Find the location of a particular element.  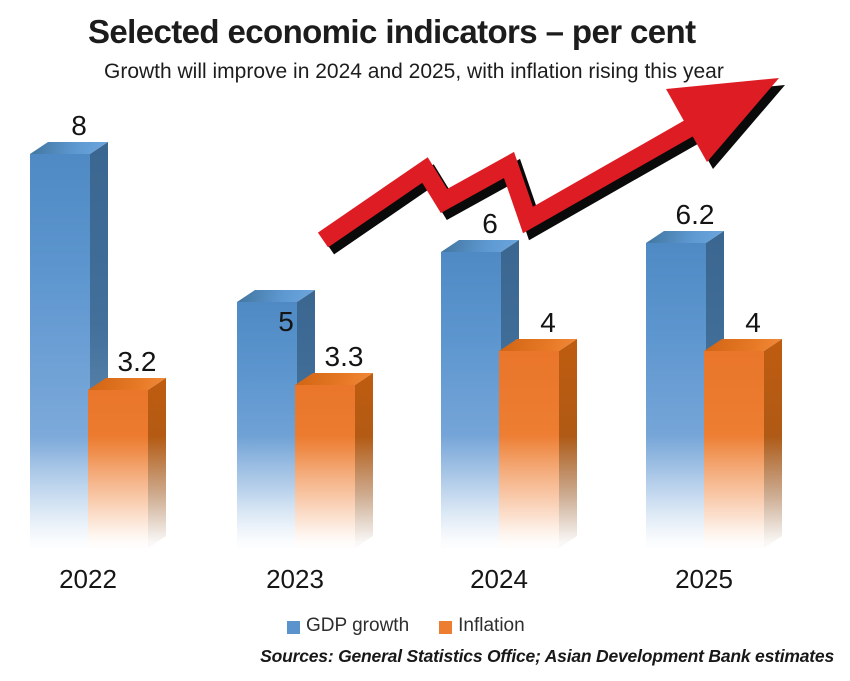

value-label-inflation-2023: 3.3 is located at coordinates (344, 356).